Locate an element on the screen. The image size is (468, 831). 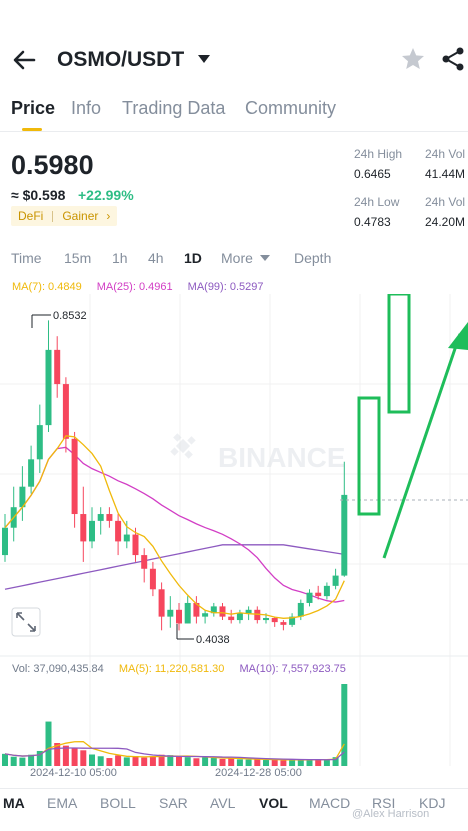
tab-community: Community is located at coordinates (291, 108).